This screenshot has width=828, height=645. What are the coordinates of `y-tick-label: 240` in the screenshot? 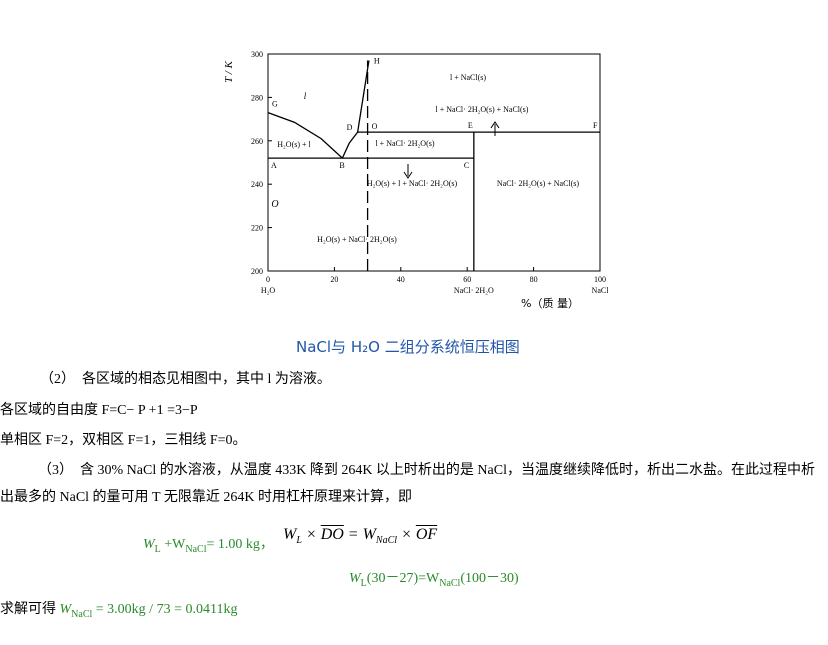 It's located at (257, 184).